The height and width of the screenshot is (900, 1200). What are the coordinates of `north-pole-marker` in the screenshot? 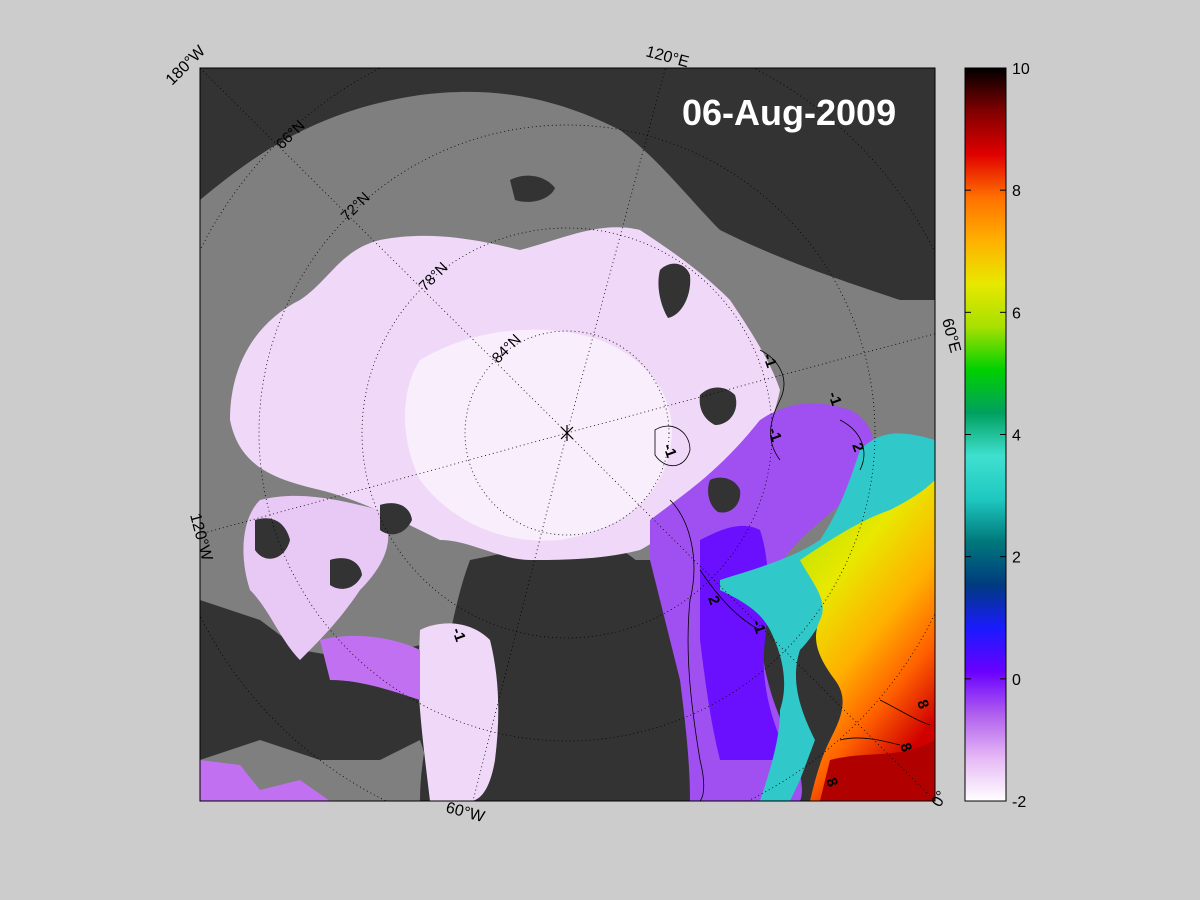 It's located at (567, 433).